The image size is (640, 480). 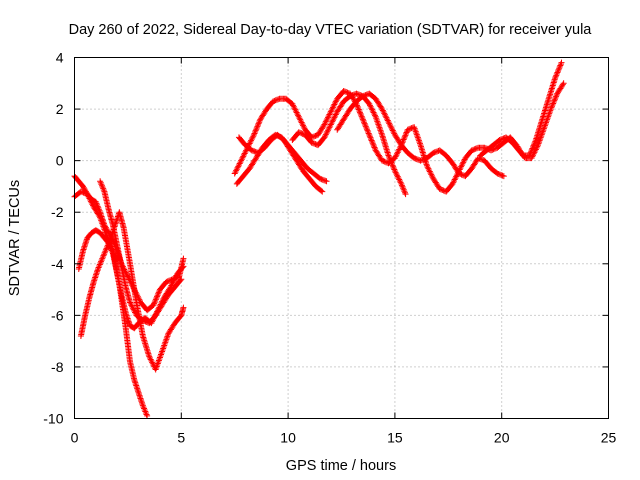 I want to click on data-series-trace-e, so click(x=141, y=252).